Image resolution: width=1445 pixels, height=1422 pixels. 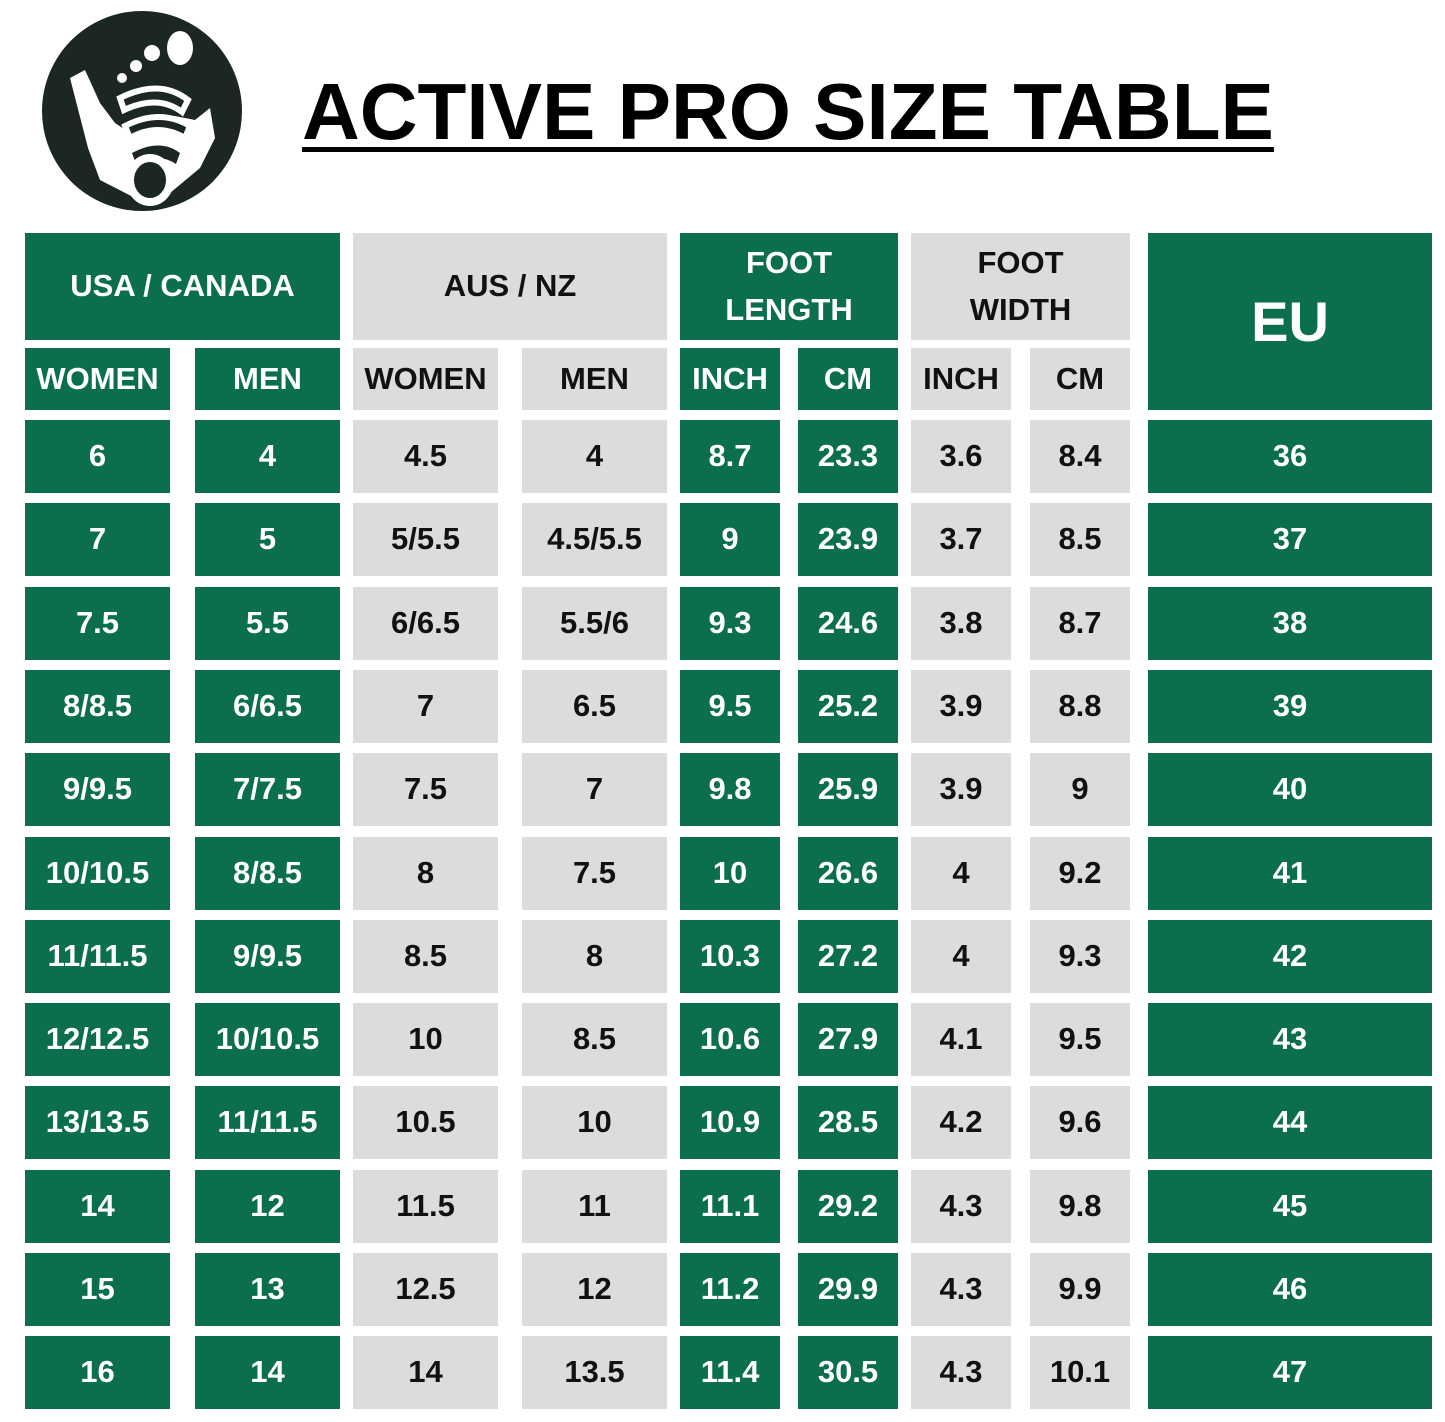 I want to click on cell-foot-length-cm: 23.3, so click(x=848, y=456).